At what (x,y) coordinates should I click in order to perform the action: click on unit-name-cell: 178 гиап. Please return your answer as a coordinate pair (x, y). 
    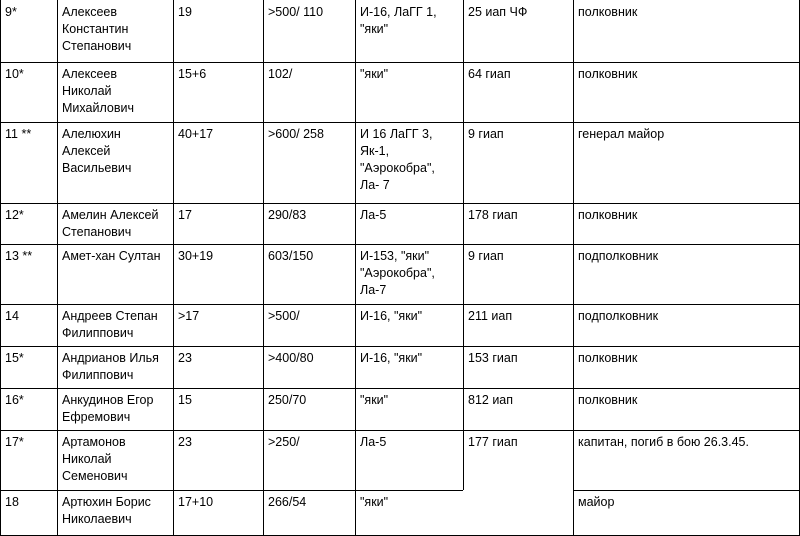
    Looking at the image, I should click on (493, 215).